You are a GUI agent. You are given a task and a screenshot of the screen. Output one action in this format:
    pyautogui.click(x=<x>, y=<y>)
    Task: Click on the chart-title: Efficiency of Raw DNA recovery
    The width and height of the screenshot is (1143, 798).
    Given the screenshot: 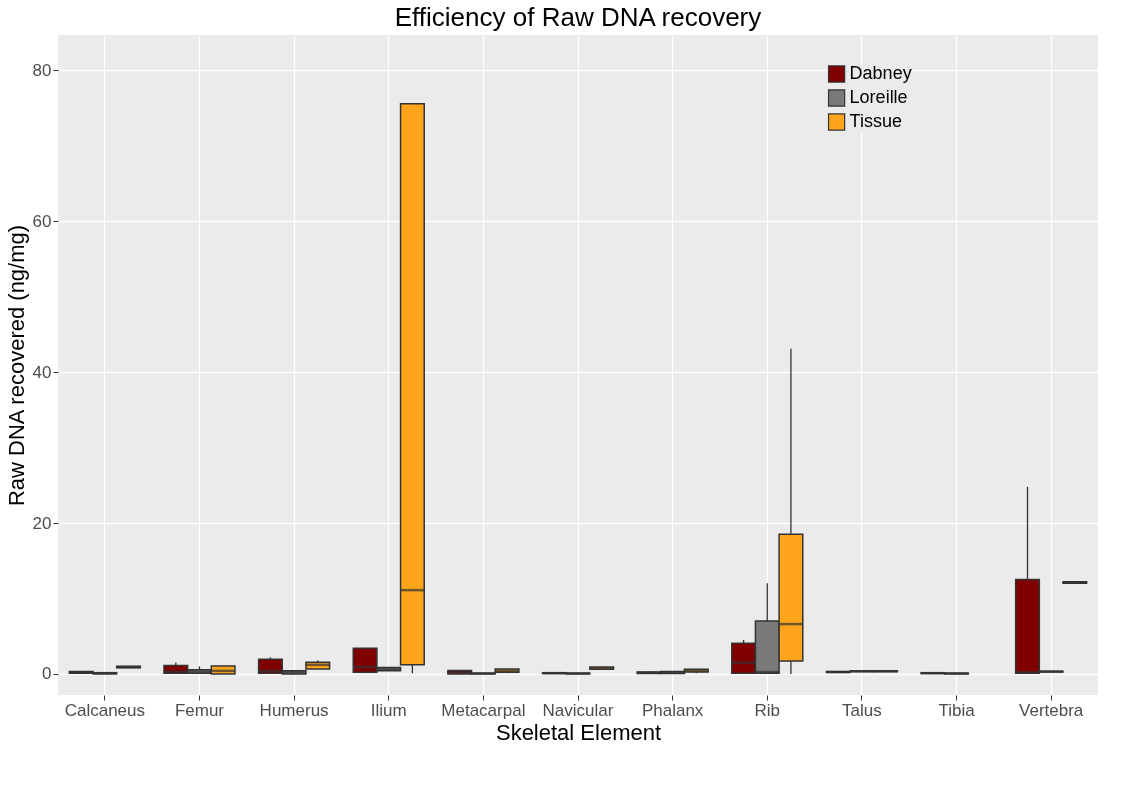 What is the action you would take?
    pyautogui.click(x=578, y=17)
    